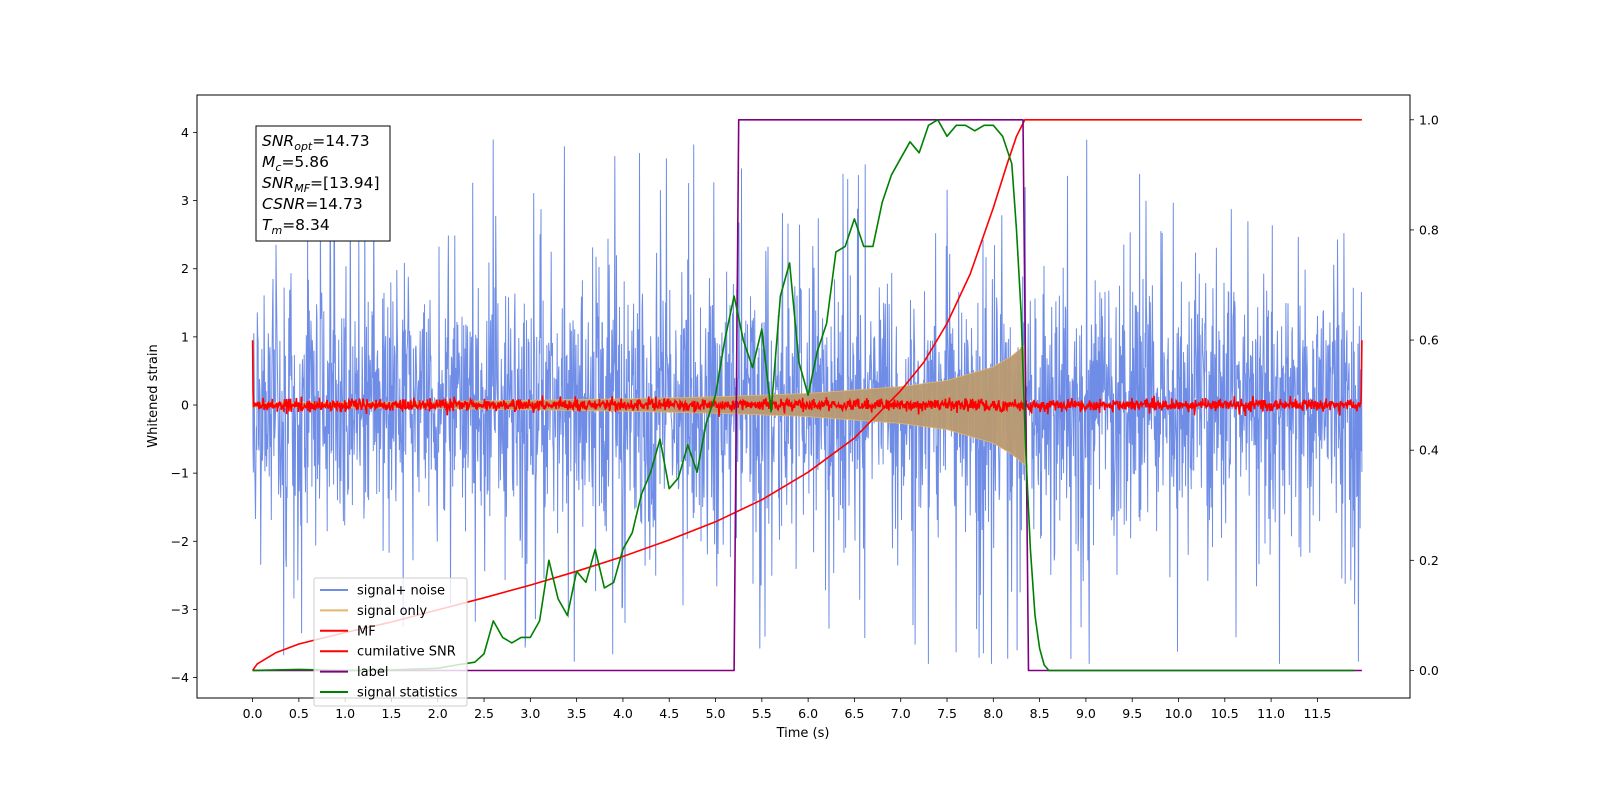 The width and height of the screenshot is (1600, 800). I want to click on legend-label: cumilative SNR, so click(406, 652).